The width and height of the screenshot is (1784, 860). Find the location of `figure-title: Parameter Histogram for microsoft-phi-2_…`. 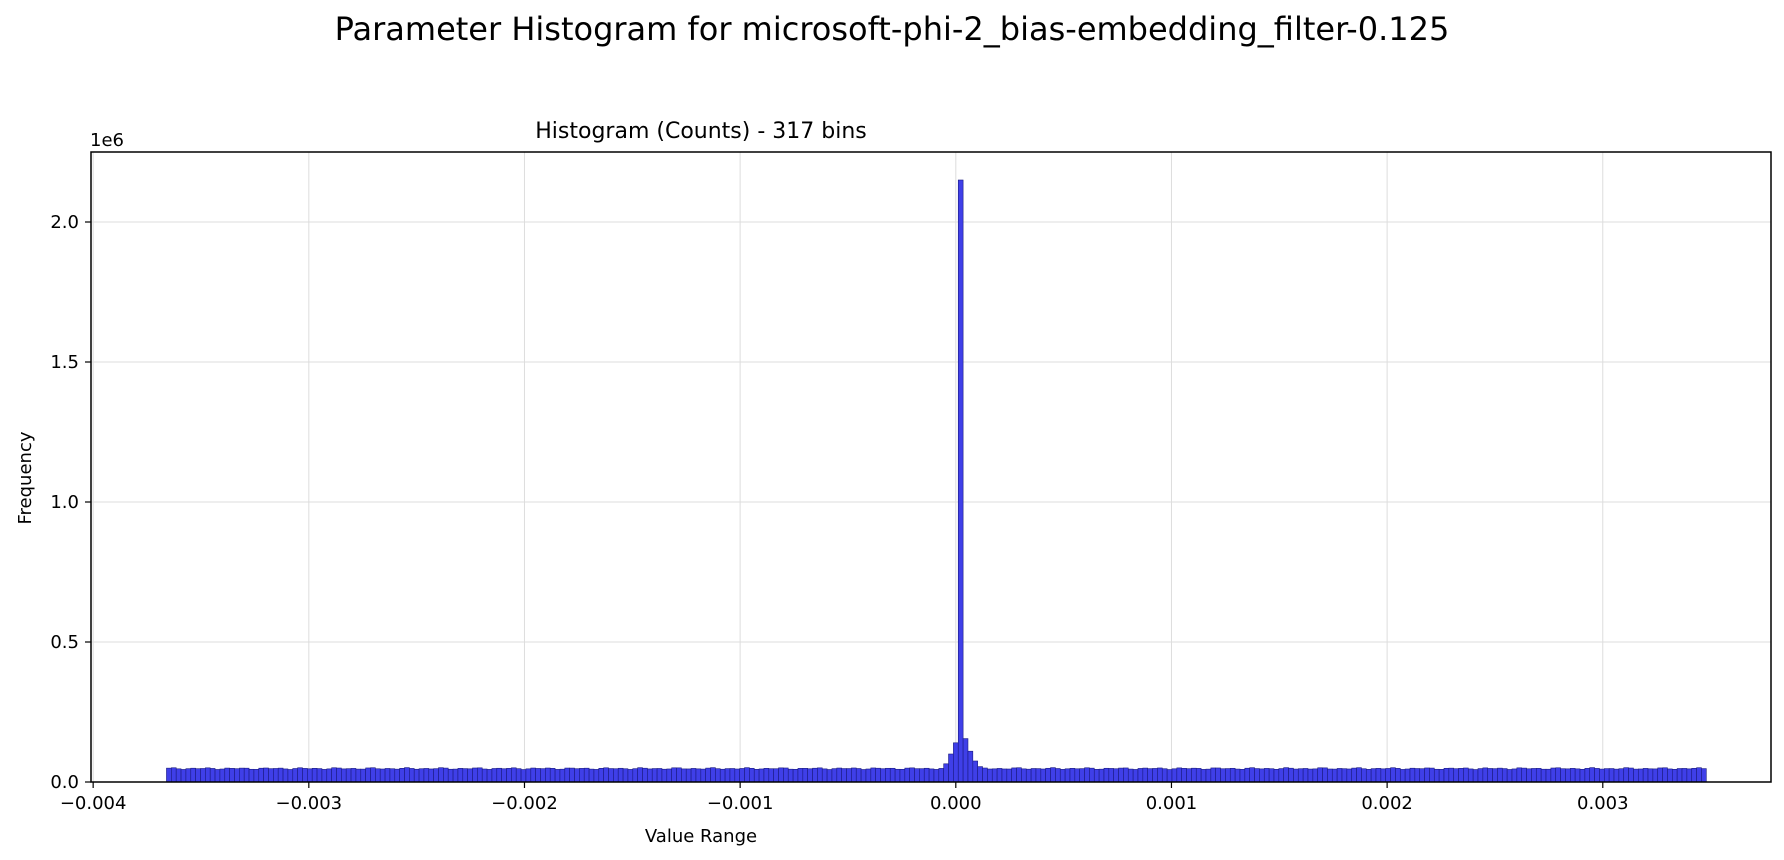

figure-title: Parameter Histogram for microsoft-phi-2_… is located at coordinates (892, 29).